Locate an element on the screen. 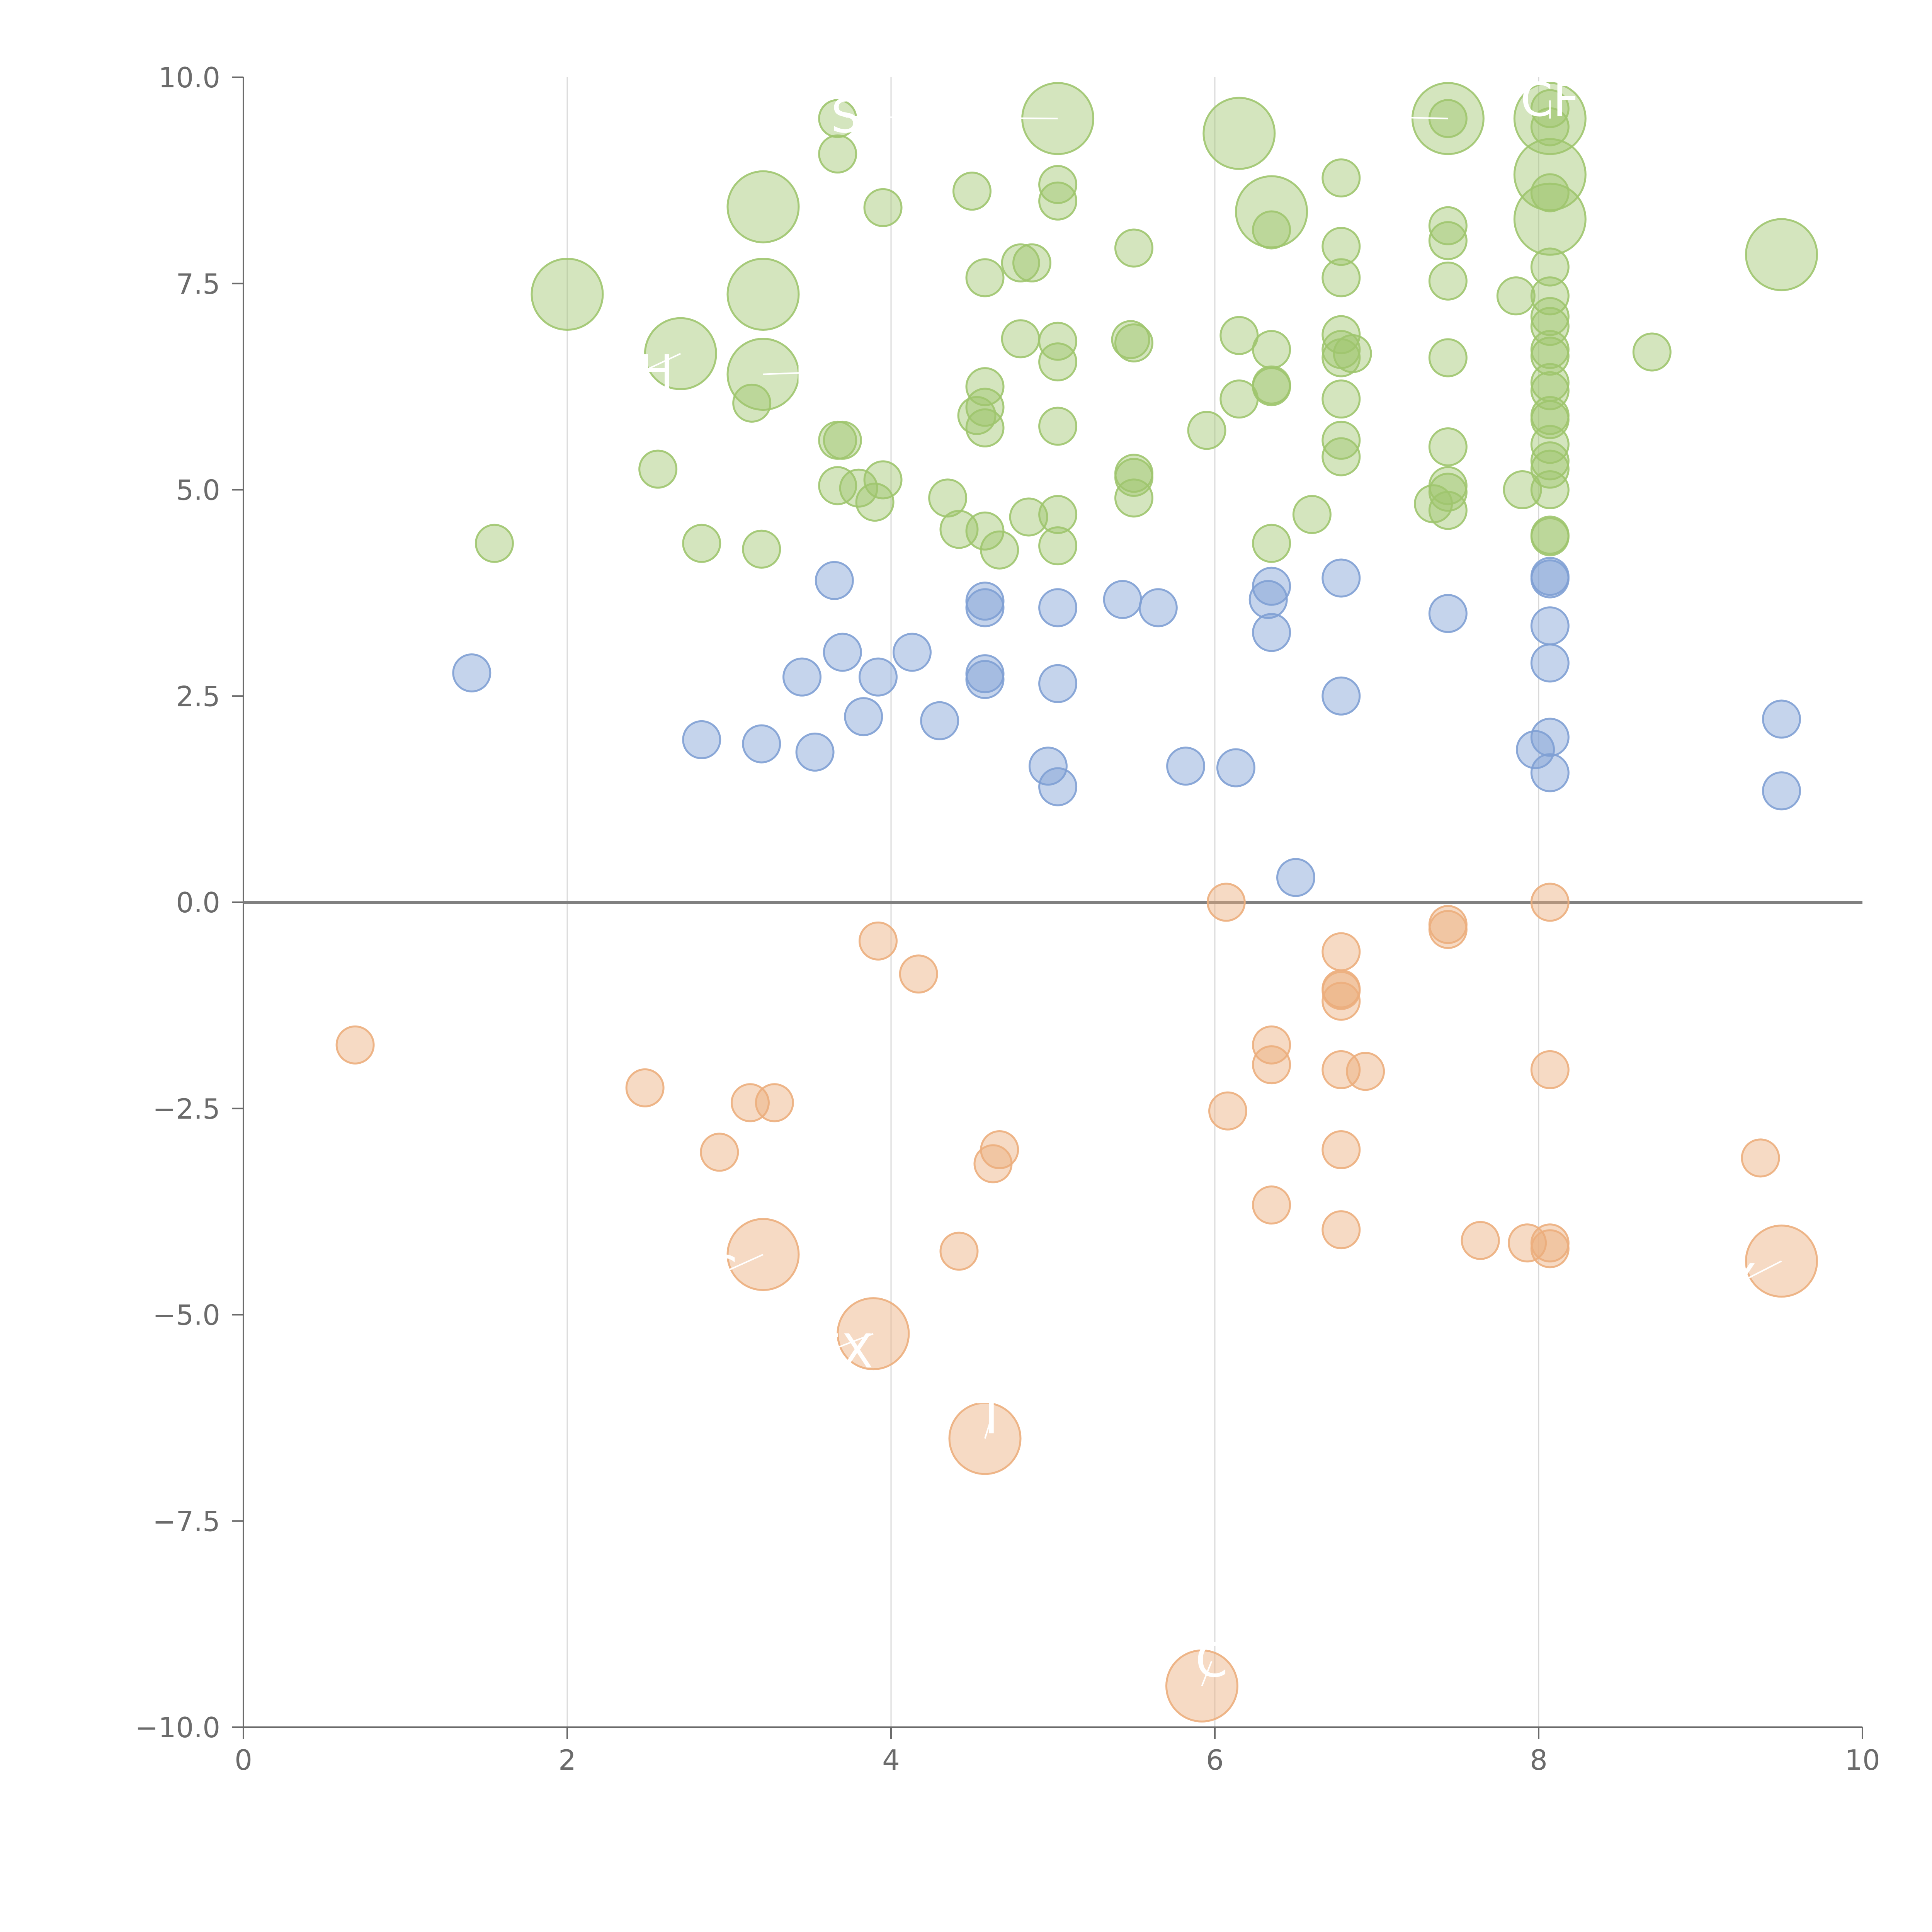 The height and width of the screenshot is (1932, 1932). annotation-label: S is located at coordinates (846, 117).